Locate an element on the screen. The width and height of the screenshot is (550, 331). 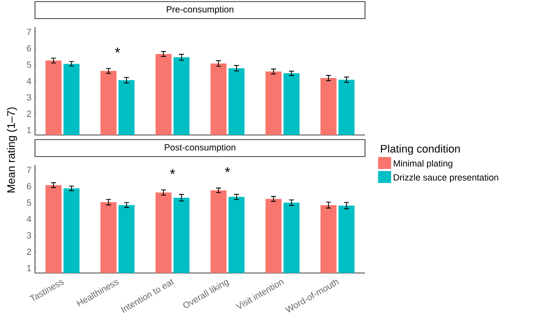
chart-title: Pre-consumption is located at coordinates (200, 10).